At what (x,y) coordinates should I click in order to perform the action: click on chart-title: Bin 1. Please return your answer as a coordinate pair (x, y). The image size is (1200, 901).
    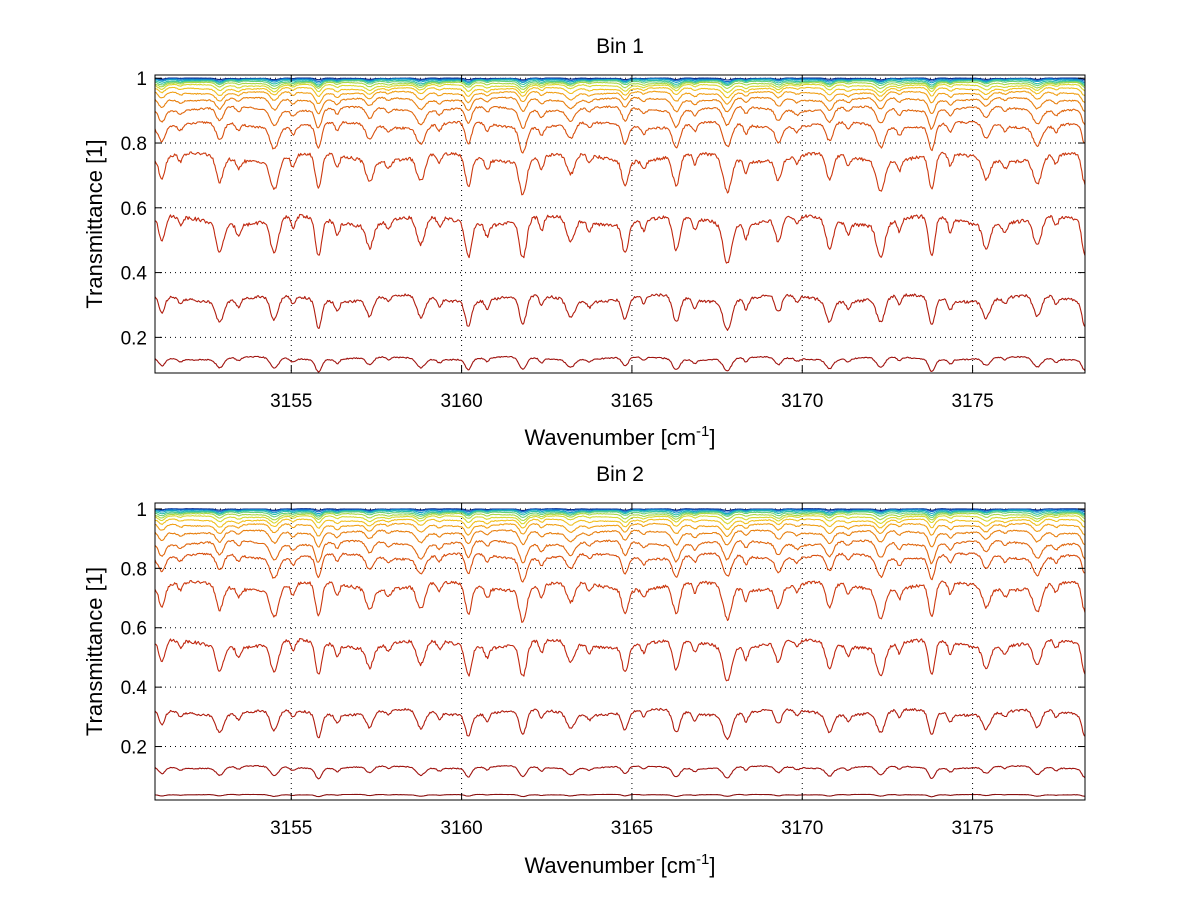
    Looking at the image, I should click on (620, 46).